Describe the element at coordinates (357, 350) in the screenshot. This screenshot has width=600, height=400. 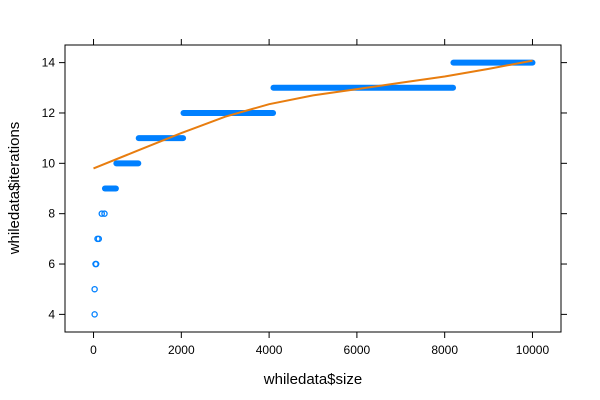
I see `x-tick-label: 6000` at that location.